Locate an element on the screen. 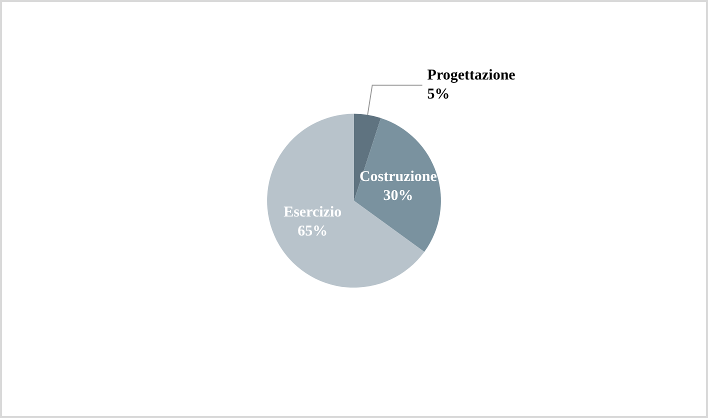 The image size is (708, 418). slice-label: Progettazione is located at coordinates (471, 76).